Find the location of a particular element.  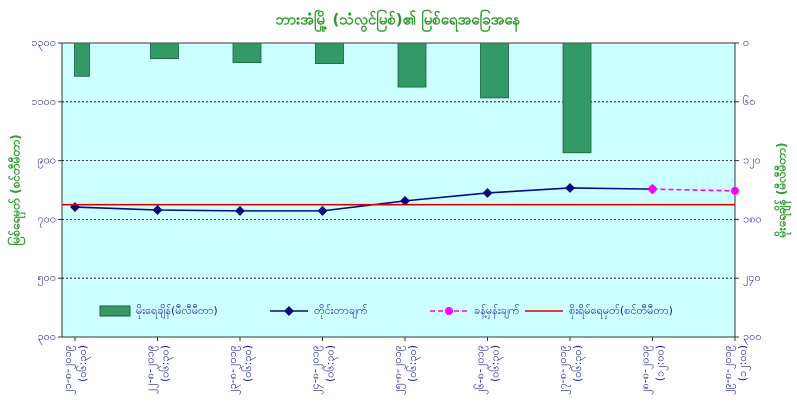

y2-tick-label: ၆၀ is located at coordinates (749, 101).